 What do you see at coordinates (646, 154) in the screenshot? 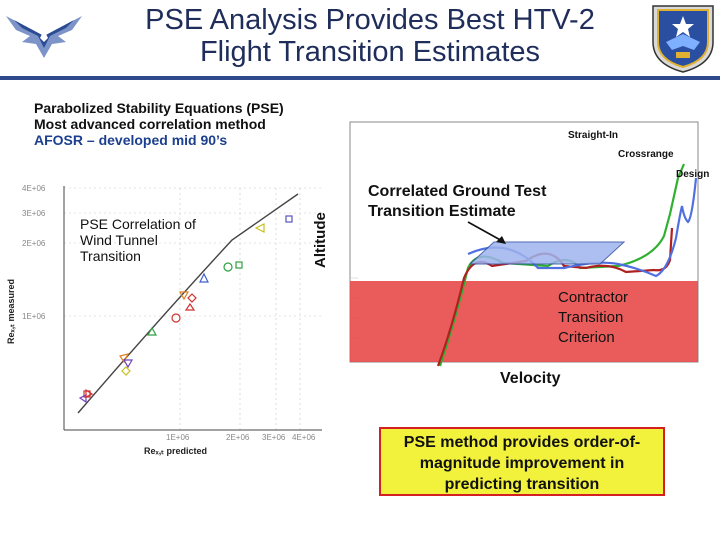
I see `crossrange-label: Crossrange` at bounding box center [646, 154].